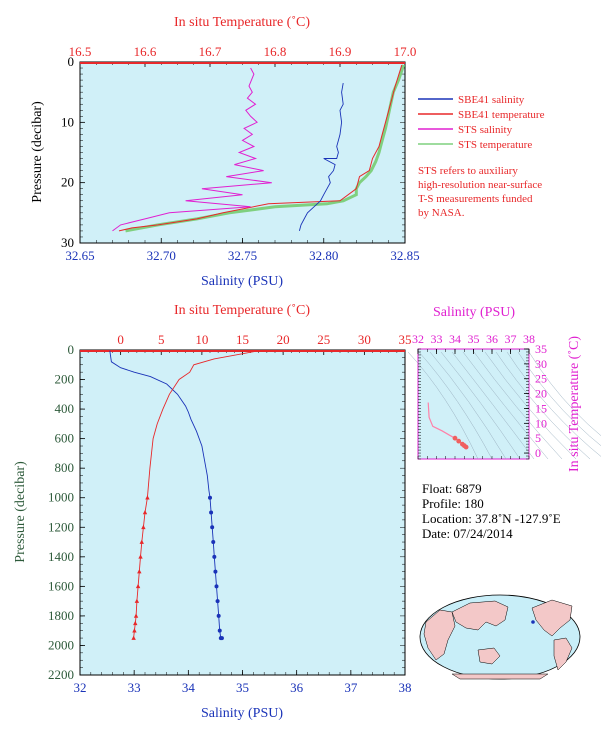 This screenshot has width=601, height=736. Describe the element at coordinates (79, 255) in the screenshot. I see `top-salinity-axis-tick-label: 32.65` at that location.